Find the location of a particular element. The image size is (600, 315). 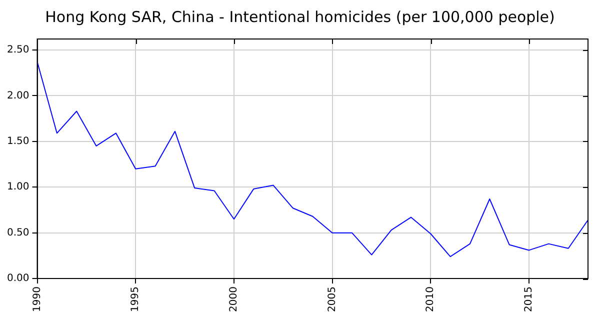

x-tick-label: 2010 is located at coordinates (430, 299).